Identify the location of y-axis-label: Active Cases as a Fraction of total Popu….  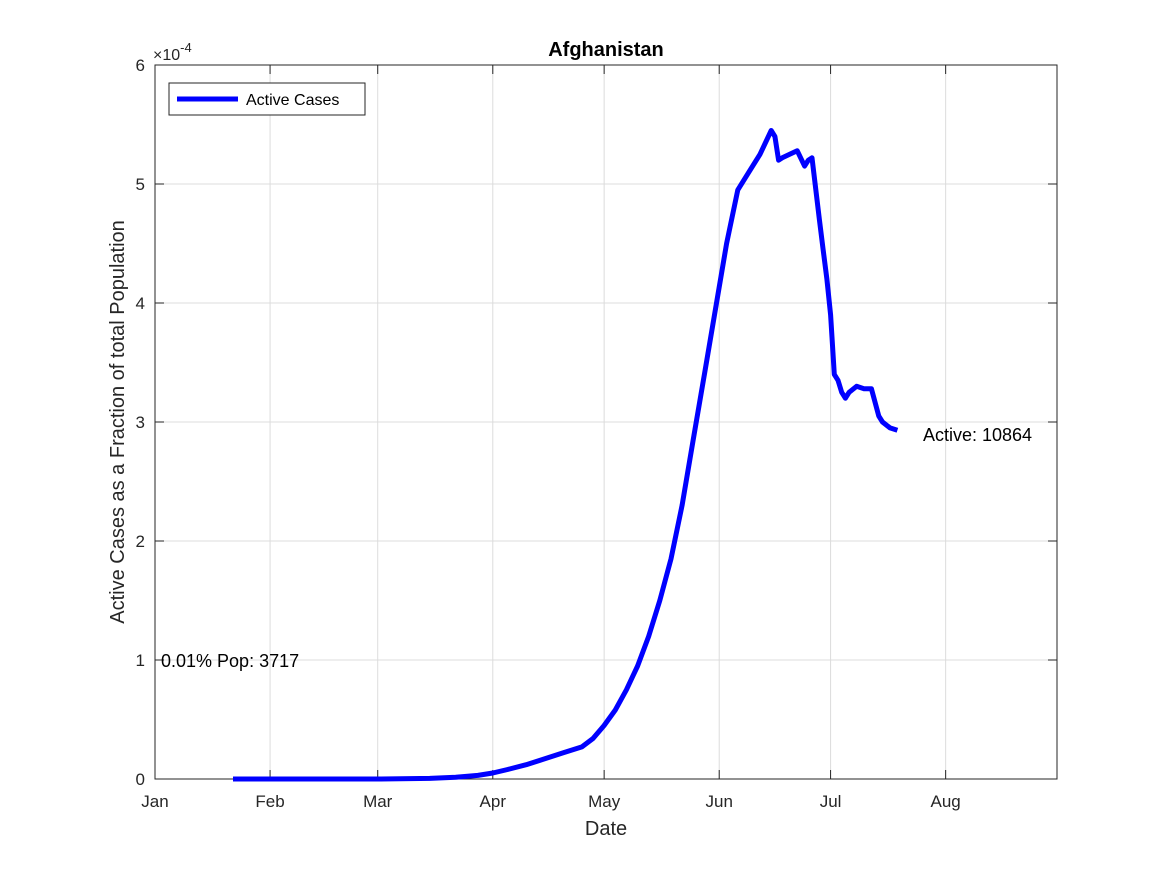
(118, 422).